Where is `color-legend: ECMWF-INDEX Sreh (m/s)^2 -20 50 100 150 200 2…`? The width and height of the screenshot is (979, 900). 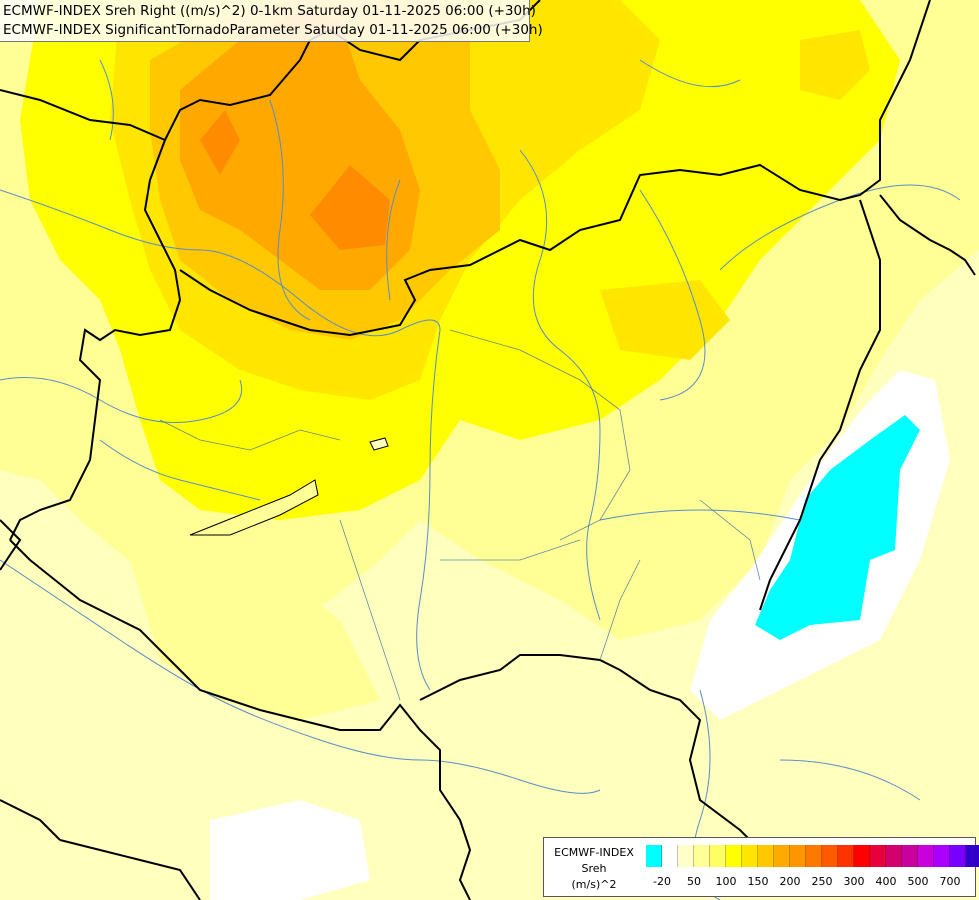 color-legend: ECMWF-INDEX Sreh (m/s)^2 -20 50 100 150 200 2… is located at coordinates (761, 867).